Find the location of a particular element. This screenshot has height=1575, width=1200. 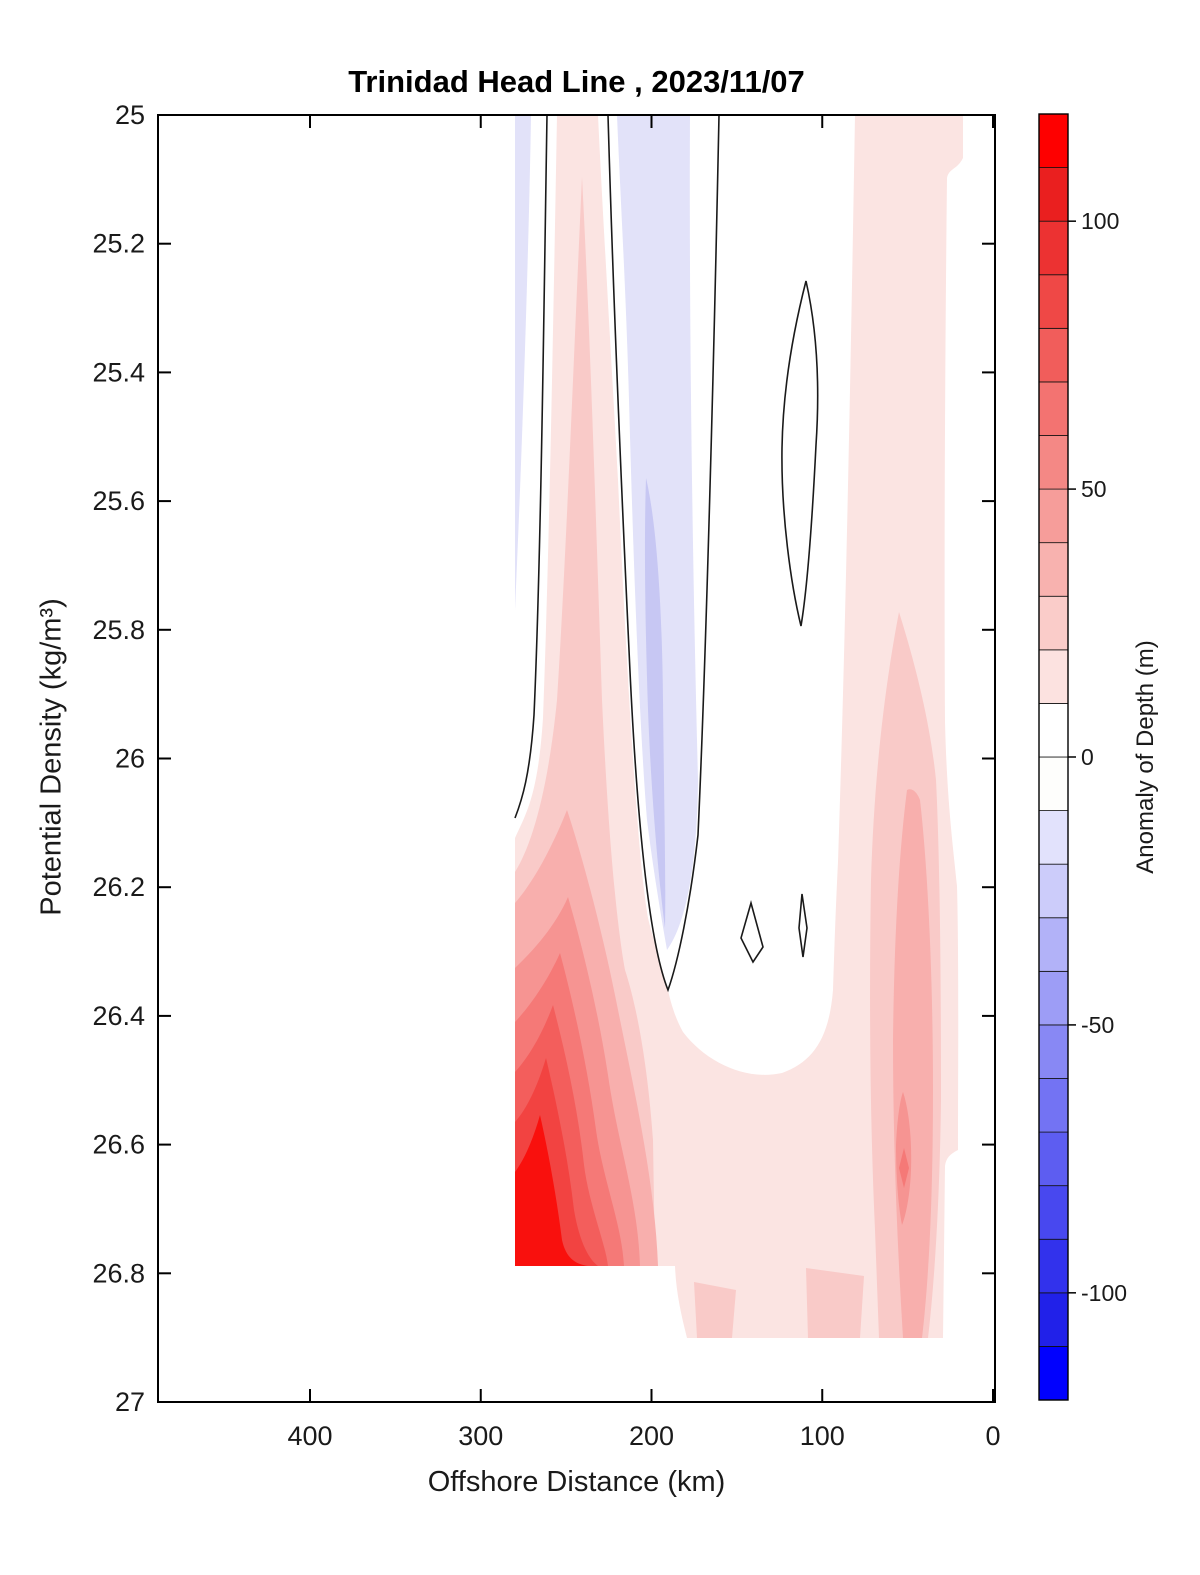

y-tick-label-26: 26 is located at coordinates (130, 759).